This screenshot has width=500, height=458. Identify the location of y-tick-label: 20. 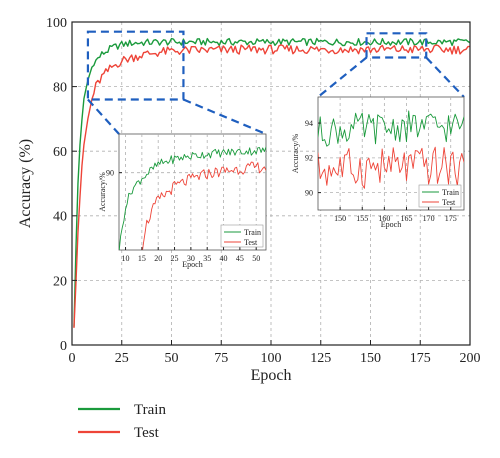
(60, 281).